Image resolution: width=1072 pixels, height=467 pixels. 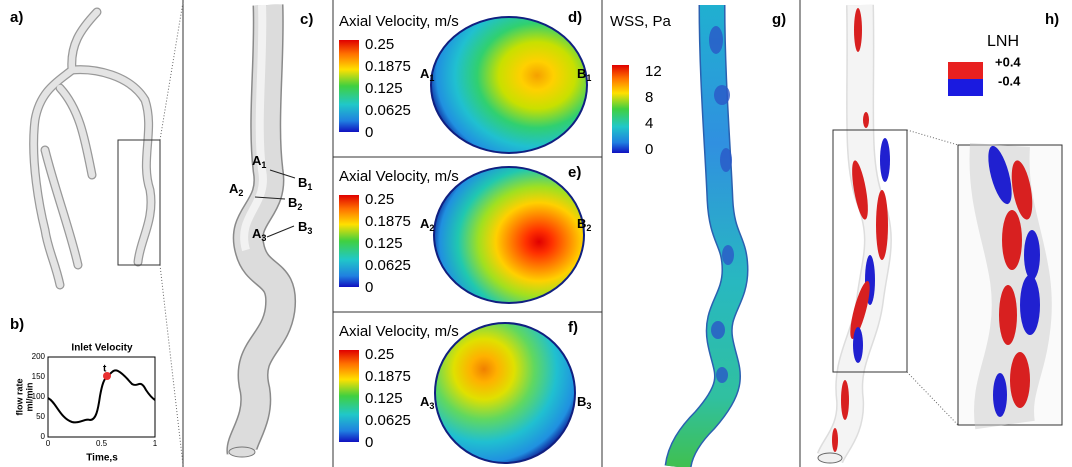 I want to click on x-tick-label: 0.5, so click(x=102, y=443).